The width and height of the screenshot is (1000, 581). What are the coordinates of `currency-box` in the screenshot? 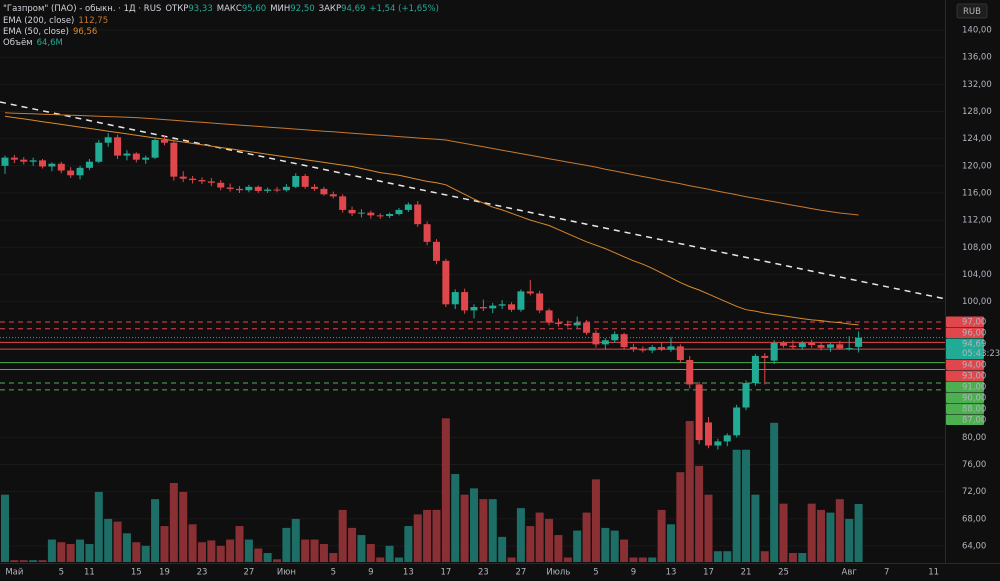 It's located at (972, 11).